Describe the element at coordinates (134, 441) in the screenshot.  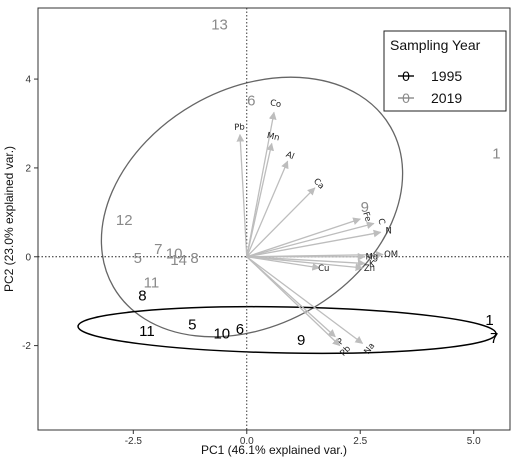
I see `x-tick-label: -2.5` at that location.